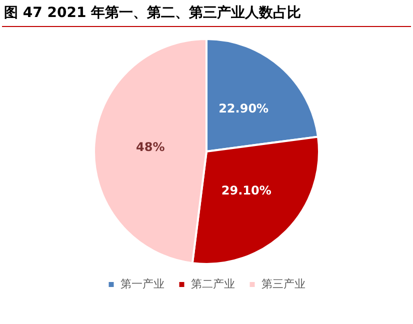 Image resolution: width=413 pixels, height=324 pixels. Describe the element at coordinates (243, 108) in the screenshot. I see `data-label: 22.90%` at that location.